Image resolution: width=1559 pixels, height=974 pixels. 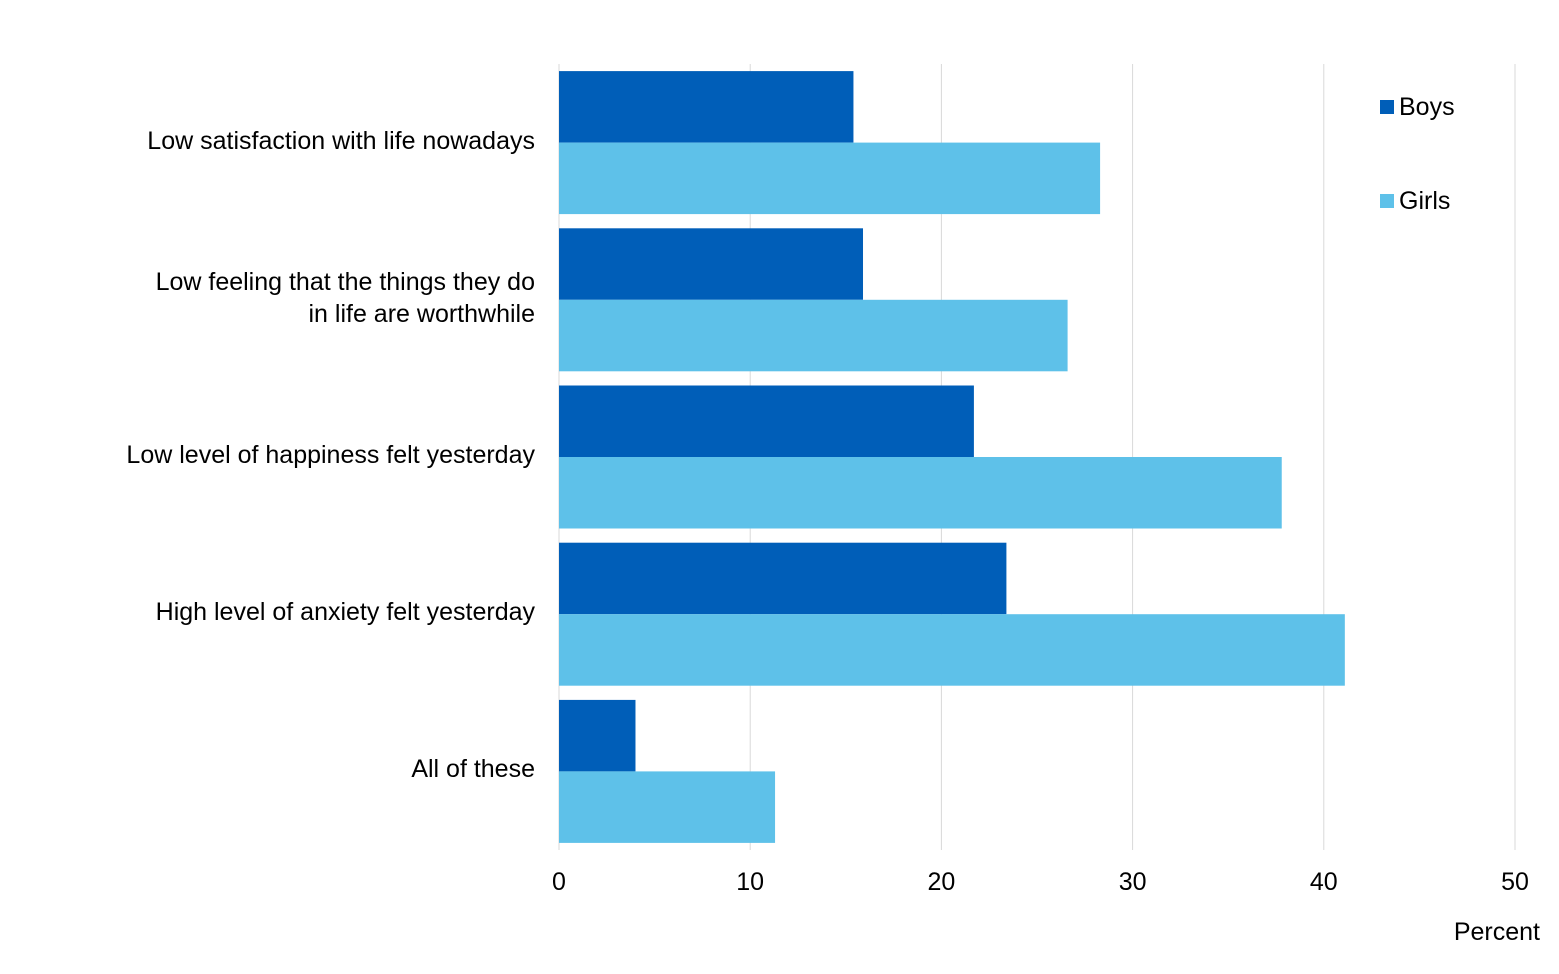 I want to click on x-axis-title: Percent, so click(x=1496, y=932).